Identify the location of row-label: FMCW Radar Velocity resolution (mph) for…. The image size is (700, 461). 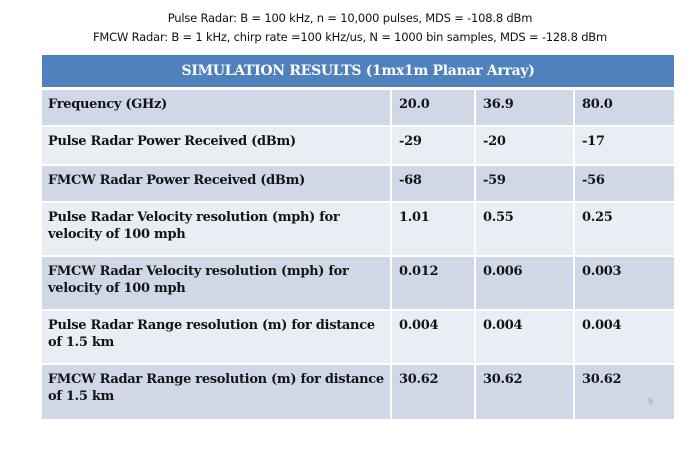
(217, 283).